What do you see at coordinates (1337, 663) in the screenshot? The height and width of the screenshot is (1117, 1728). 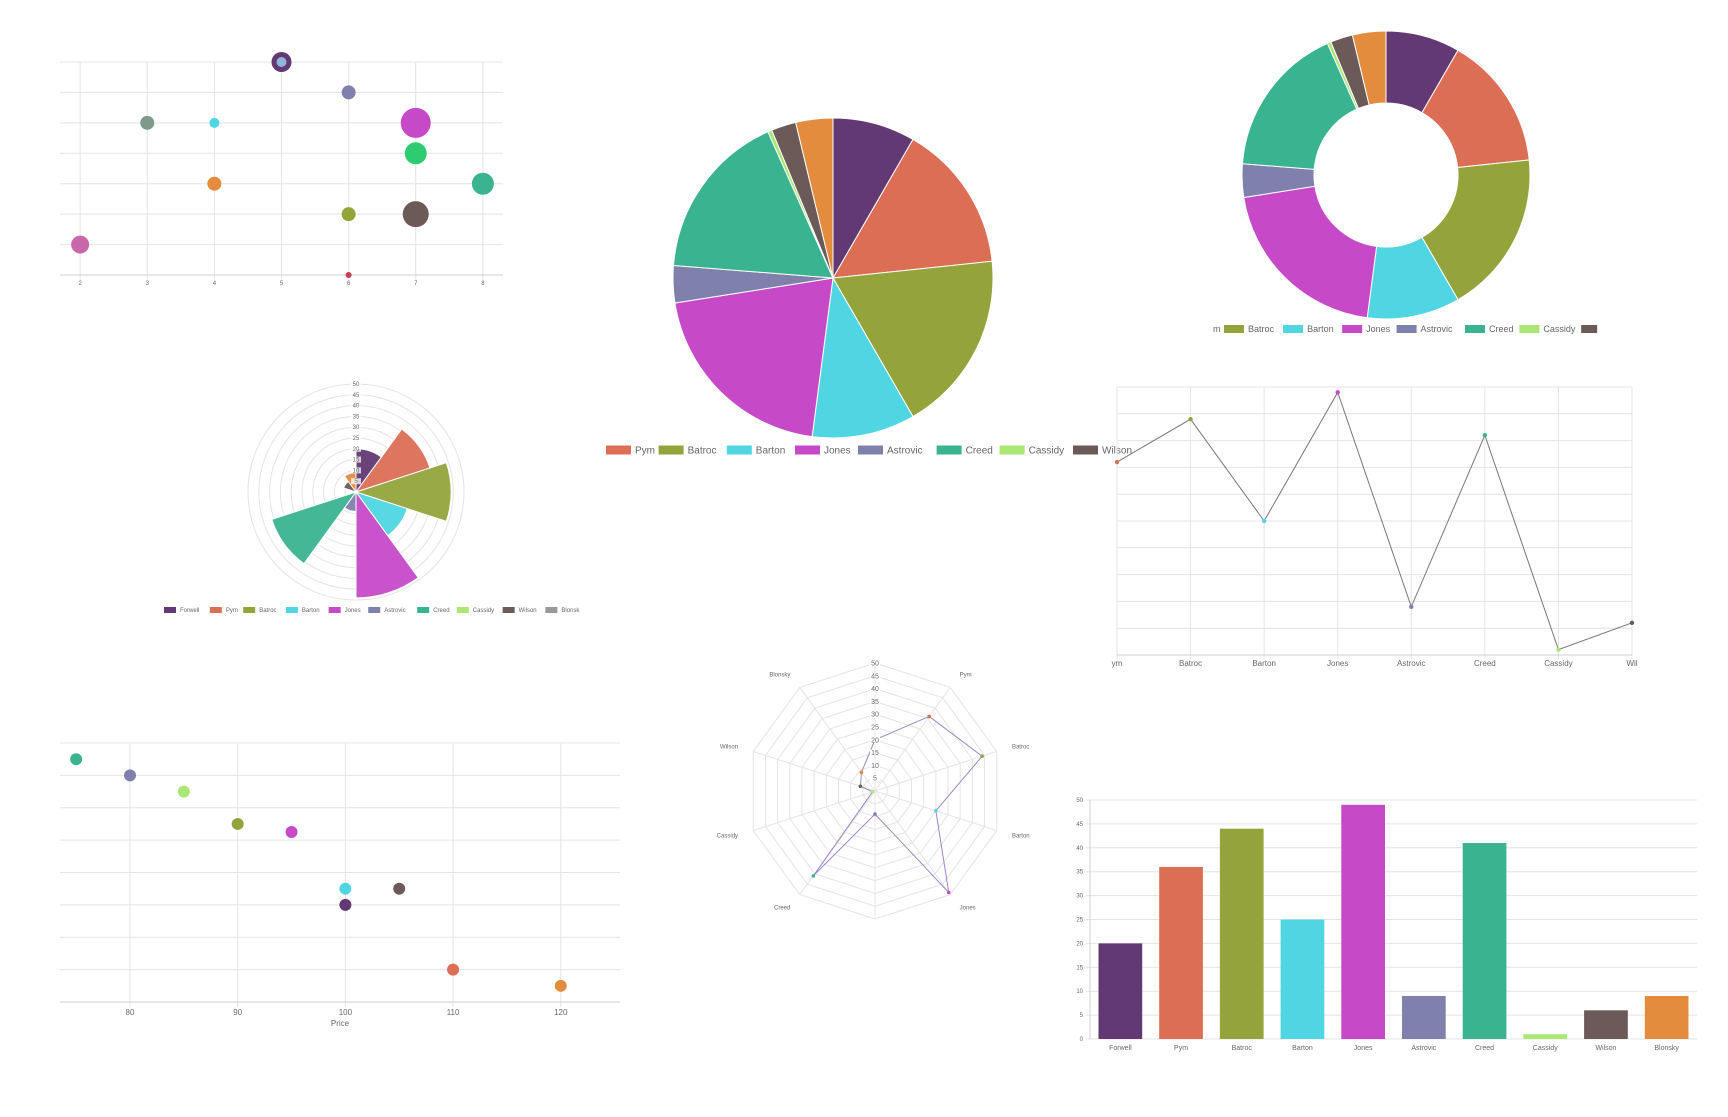 I see `x-tick-label: Jones` at bounding box center [1337, 663].